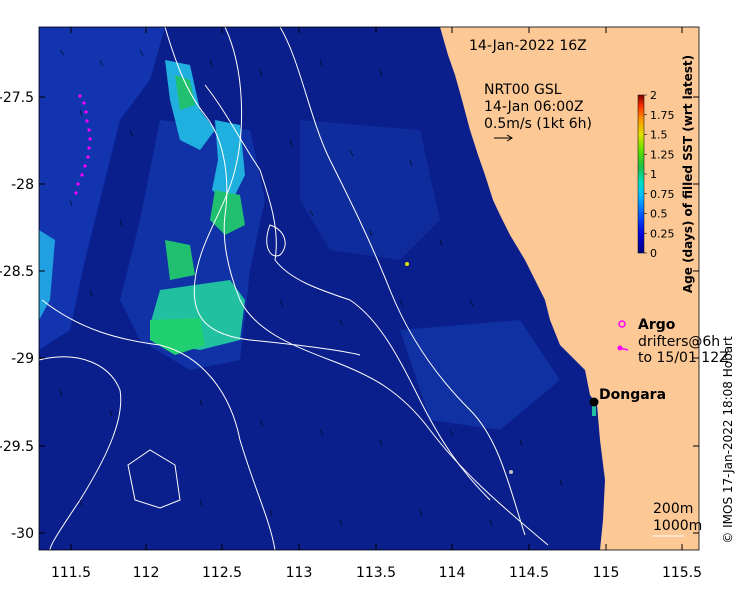 The image size is (740, 592). What do you see at coordinates (653, 174) in the screenshot?
I see `colorbar-tick-label: 1` at bounding box center [653, 174].